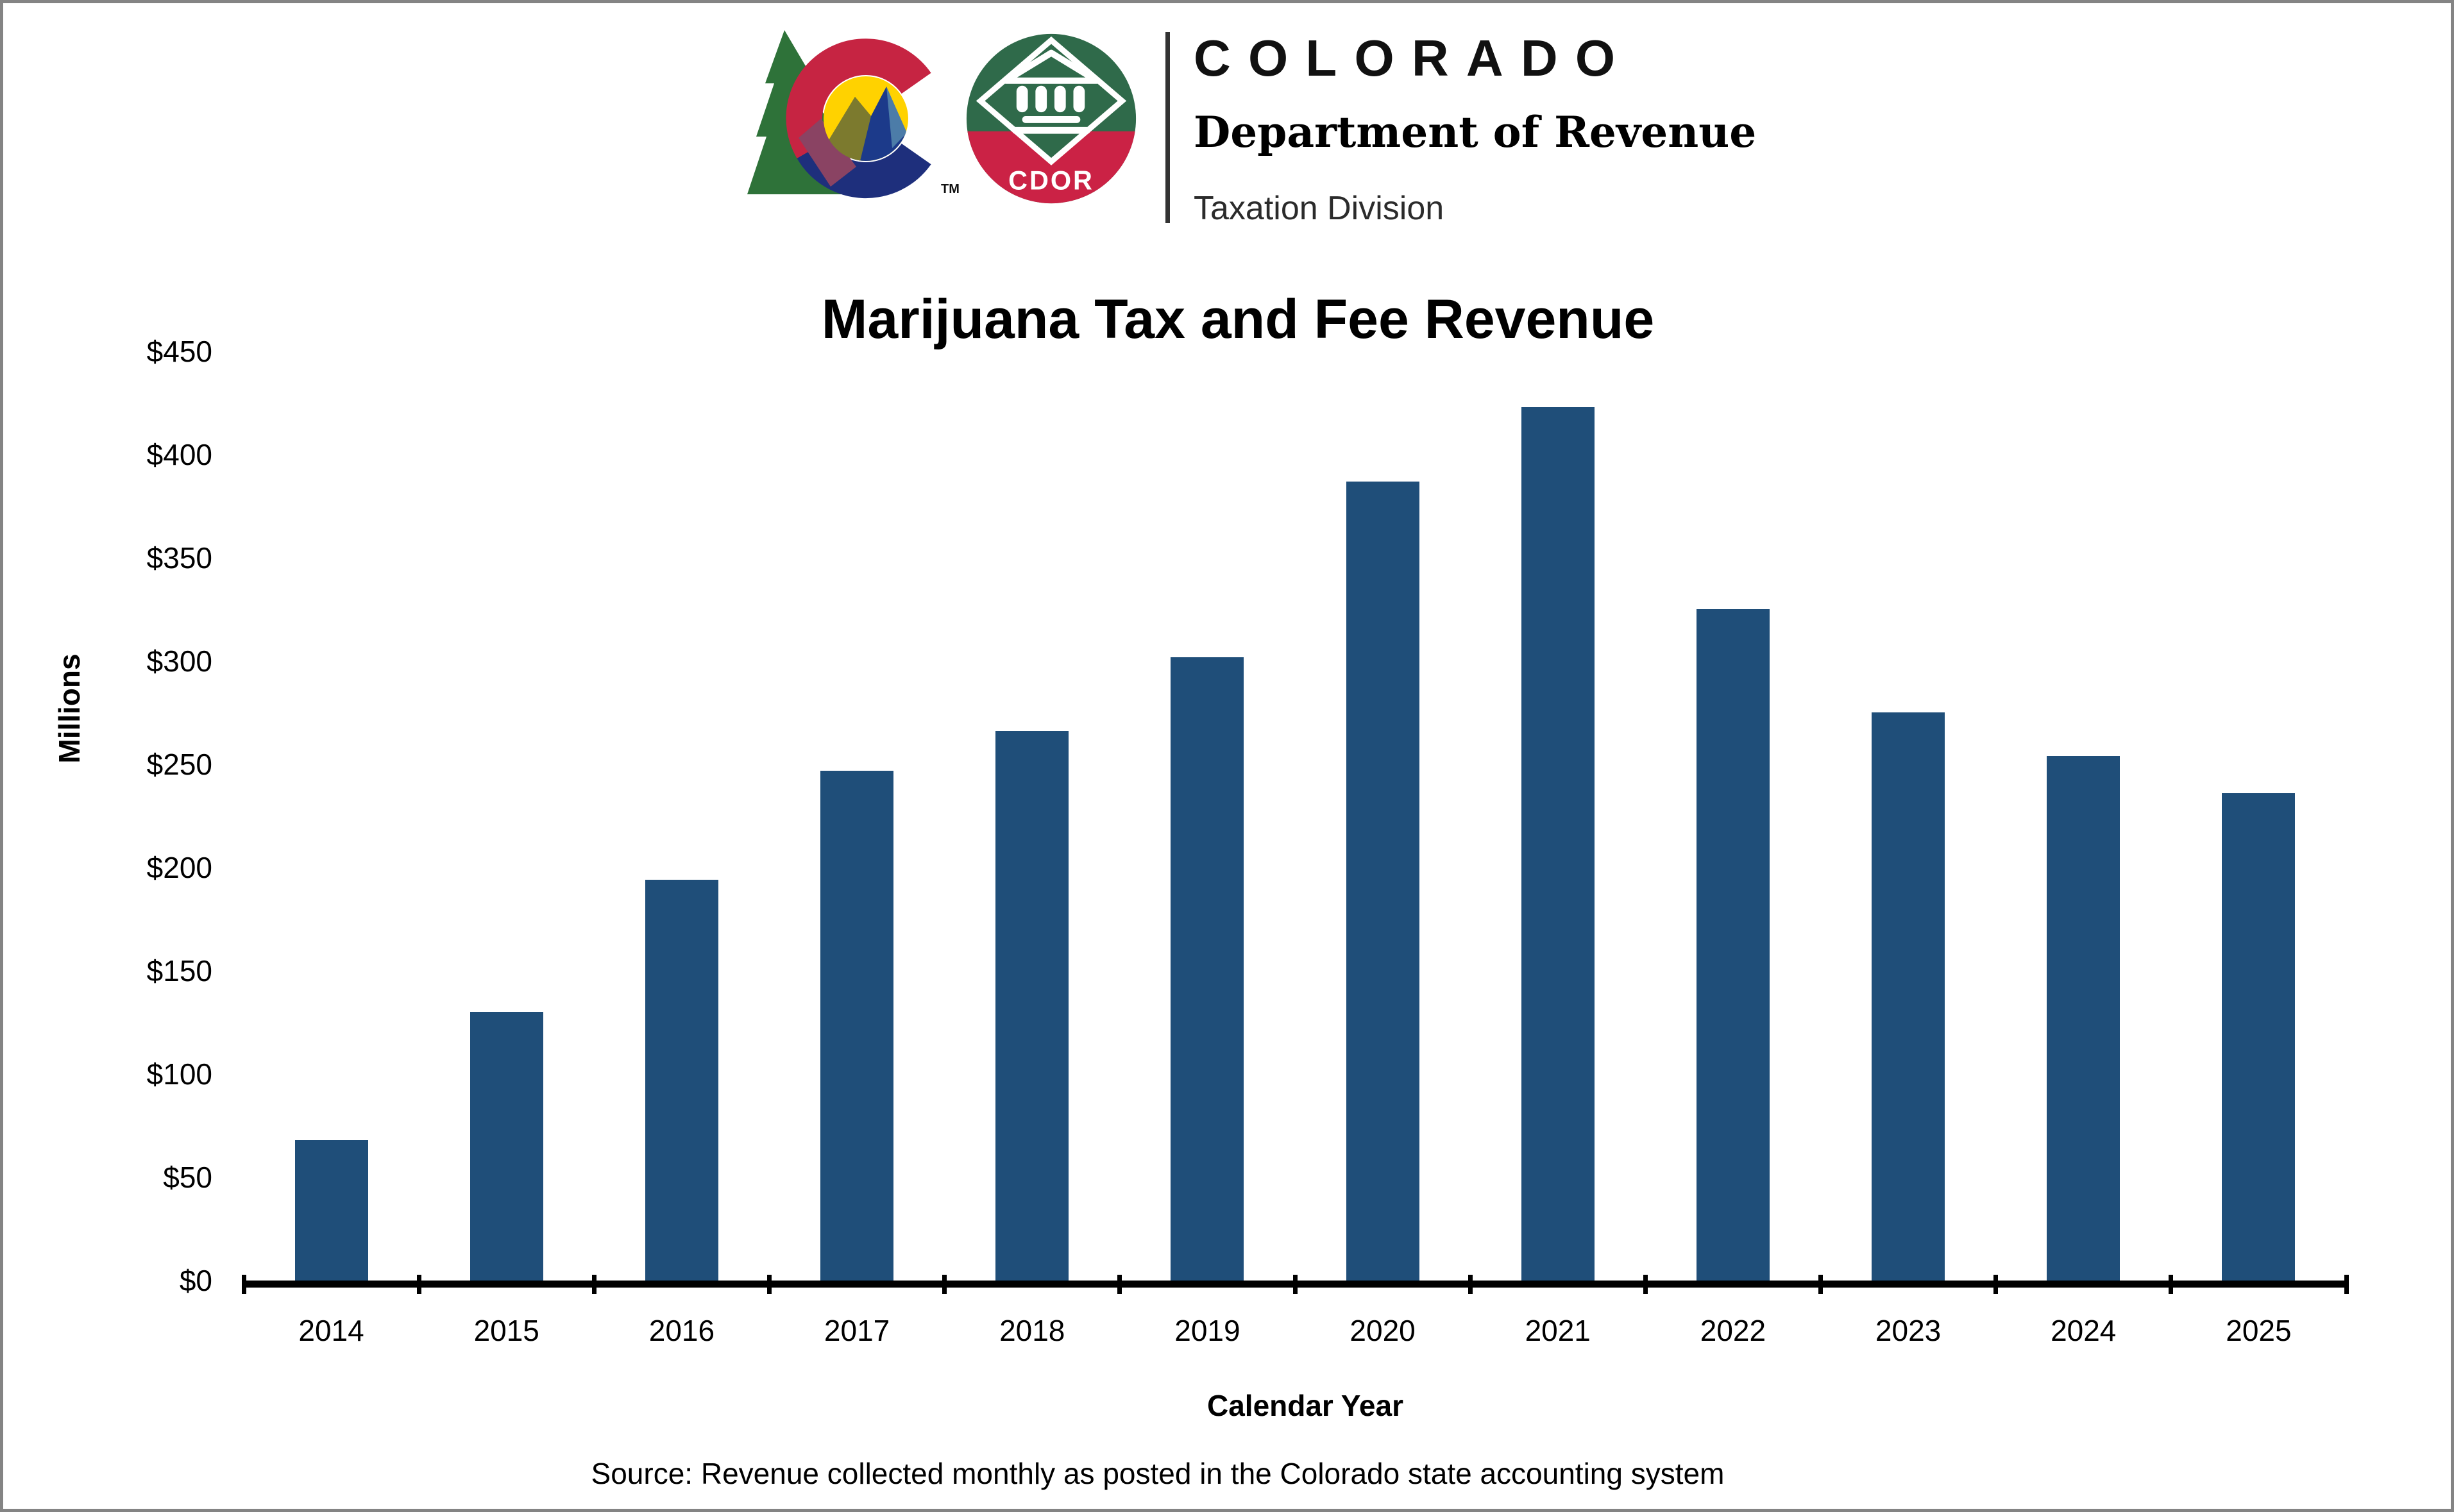 This screenshot has width=2454, height=1512. Describe the element at coordinates (2259, 1330) in the screenshot. I see `x-tick-label-2025: 2025` at that location.